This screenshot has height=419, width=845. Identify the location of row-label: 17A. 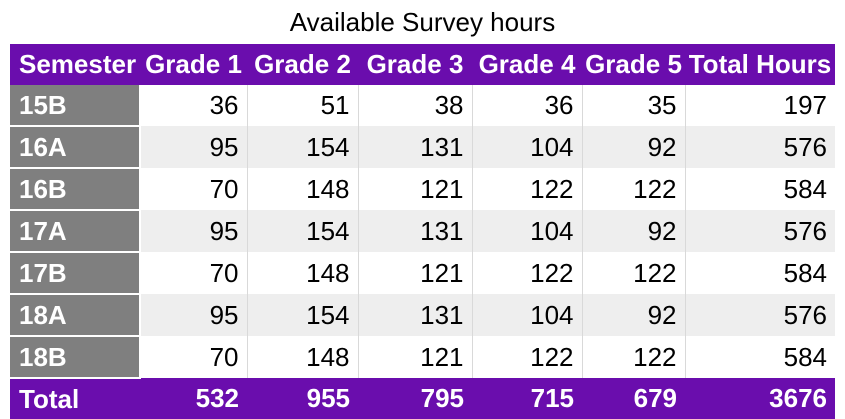
(75, 231).